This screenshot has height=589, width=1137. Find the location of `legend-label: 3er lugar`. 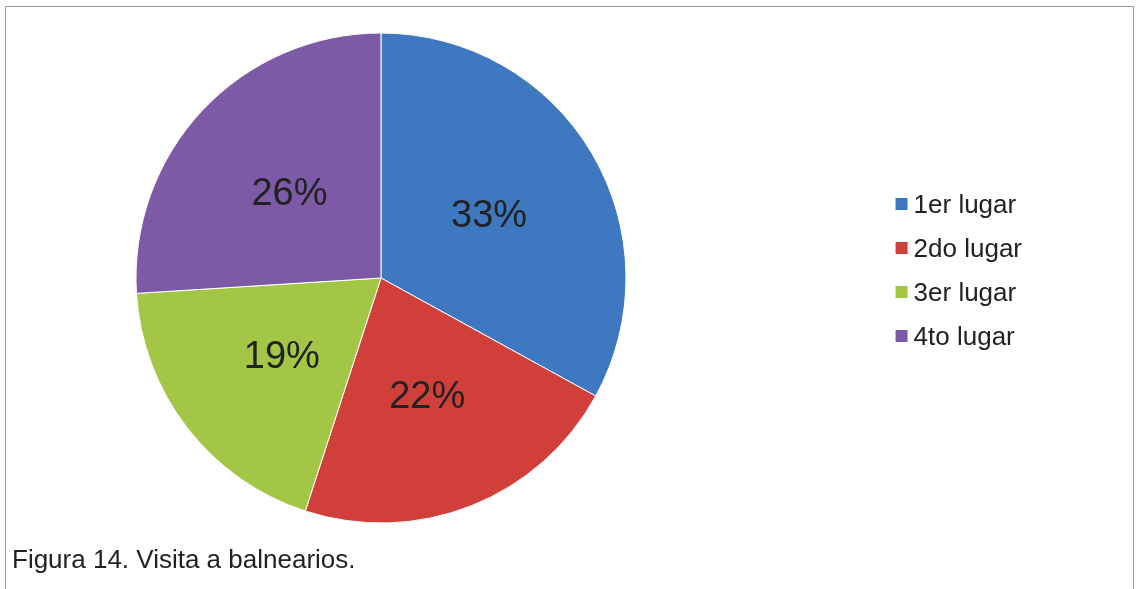

legend-label: 3er lugar is located at coordinates (965, 292).